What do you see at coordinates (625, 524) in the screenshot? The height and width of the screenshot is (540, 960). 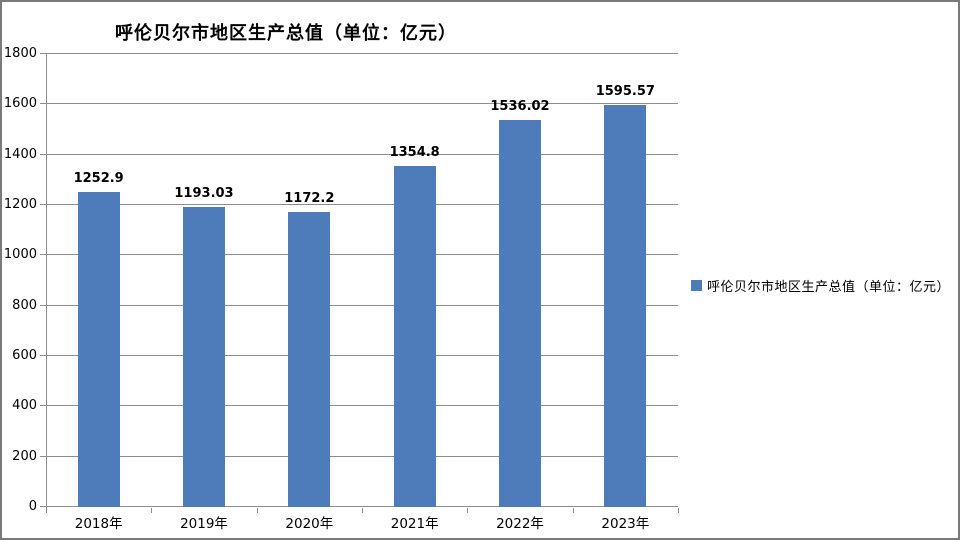 I see `x-axis-label: 2023年` at bounding box center [625, 524].